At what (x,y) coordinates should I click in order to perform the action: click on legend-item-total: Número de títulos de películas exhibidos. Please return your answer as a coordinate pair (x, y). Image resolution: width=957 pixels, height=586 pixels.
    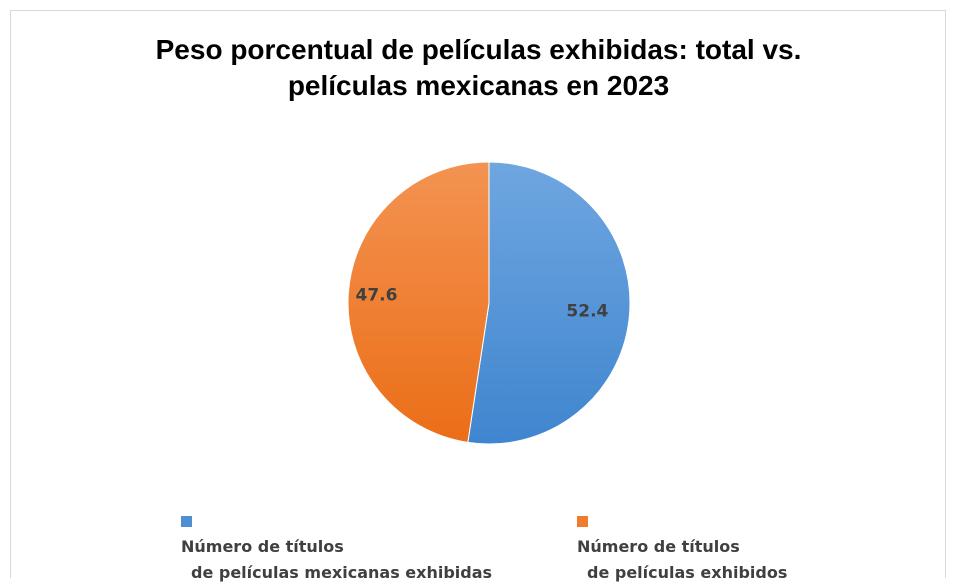
    Looking at the image, I should click on (682, 547).